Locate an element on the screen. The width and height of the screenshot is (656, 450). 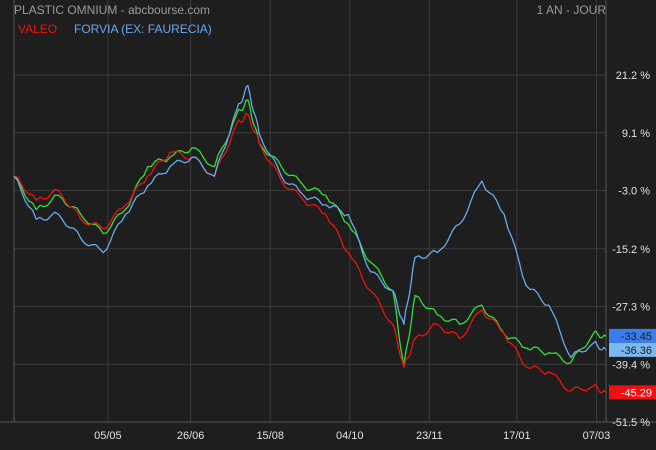
y-tick-label: -51.5 % is located at coordinates (631, 423).